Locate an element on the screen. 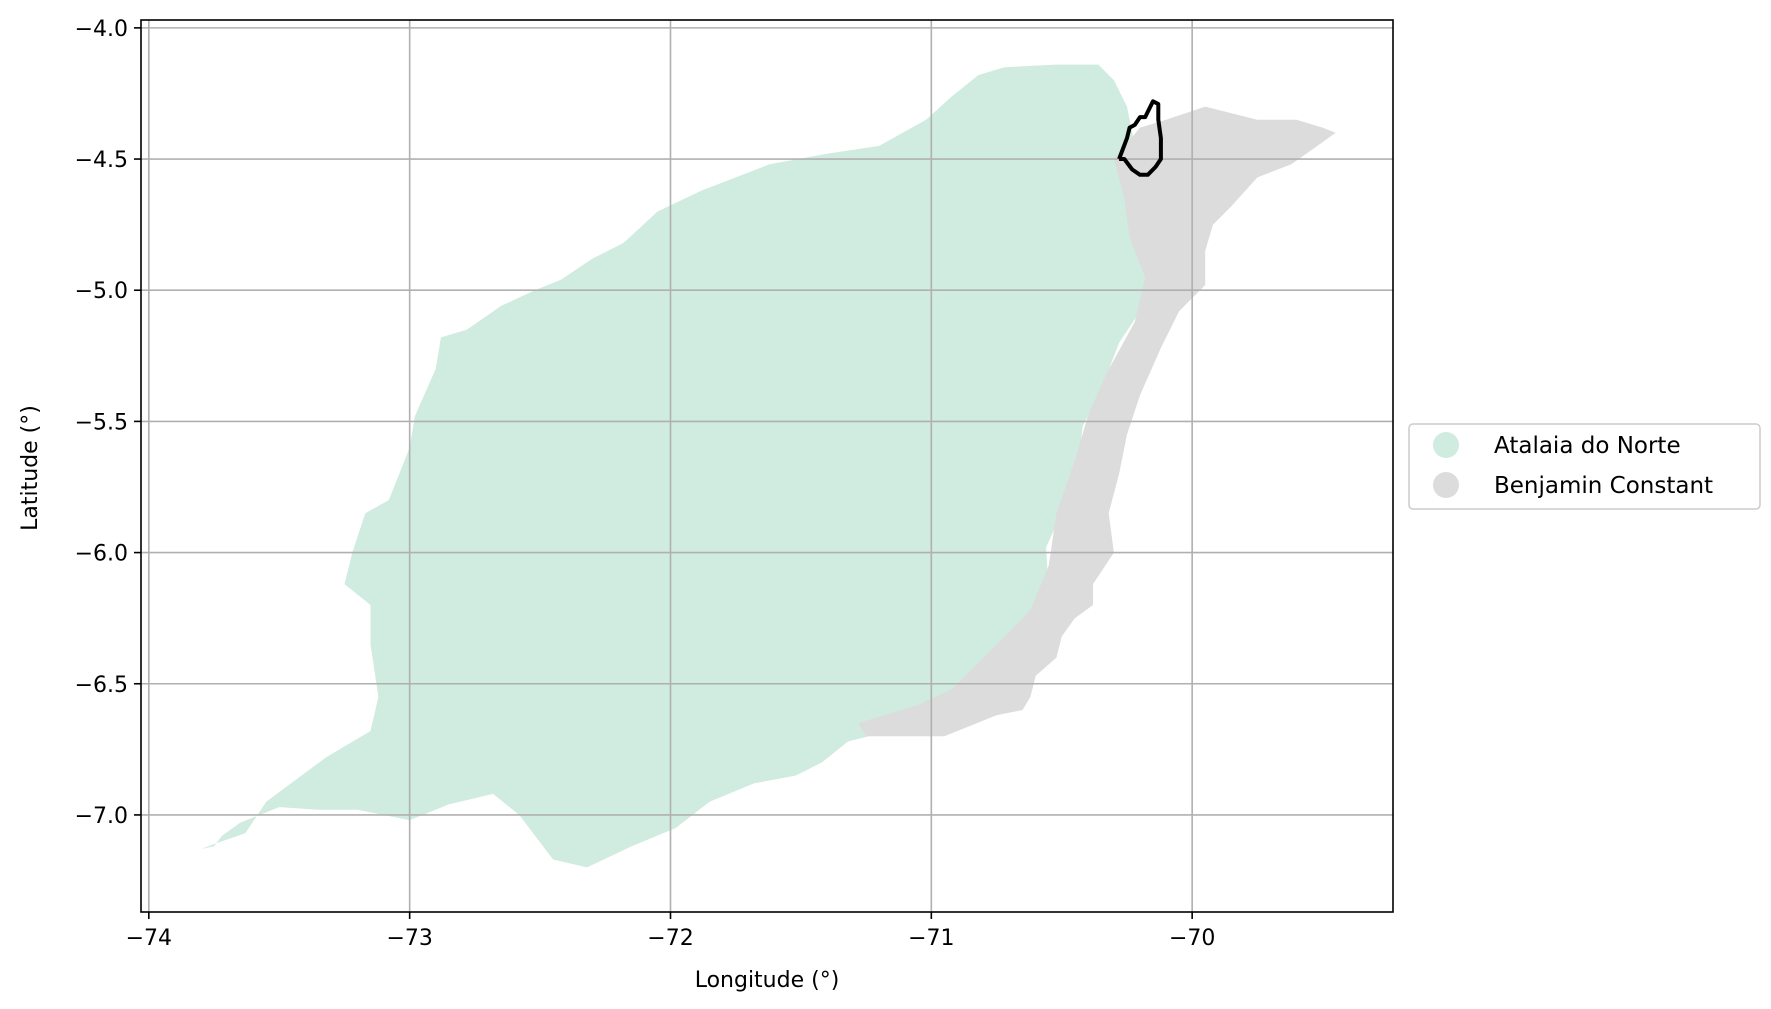 The height and width of the screenshot is (1009, 1771). legend-label-benjamin-constant: Benjamin Constant is located at coordinates (1603, 486).